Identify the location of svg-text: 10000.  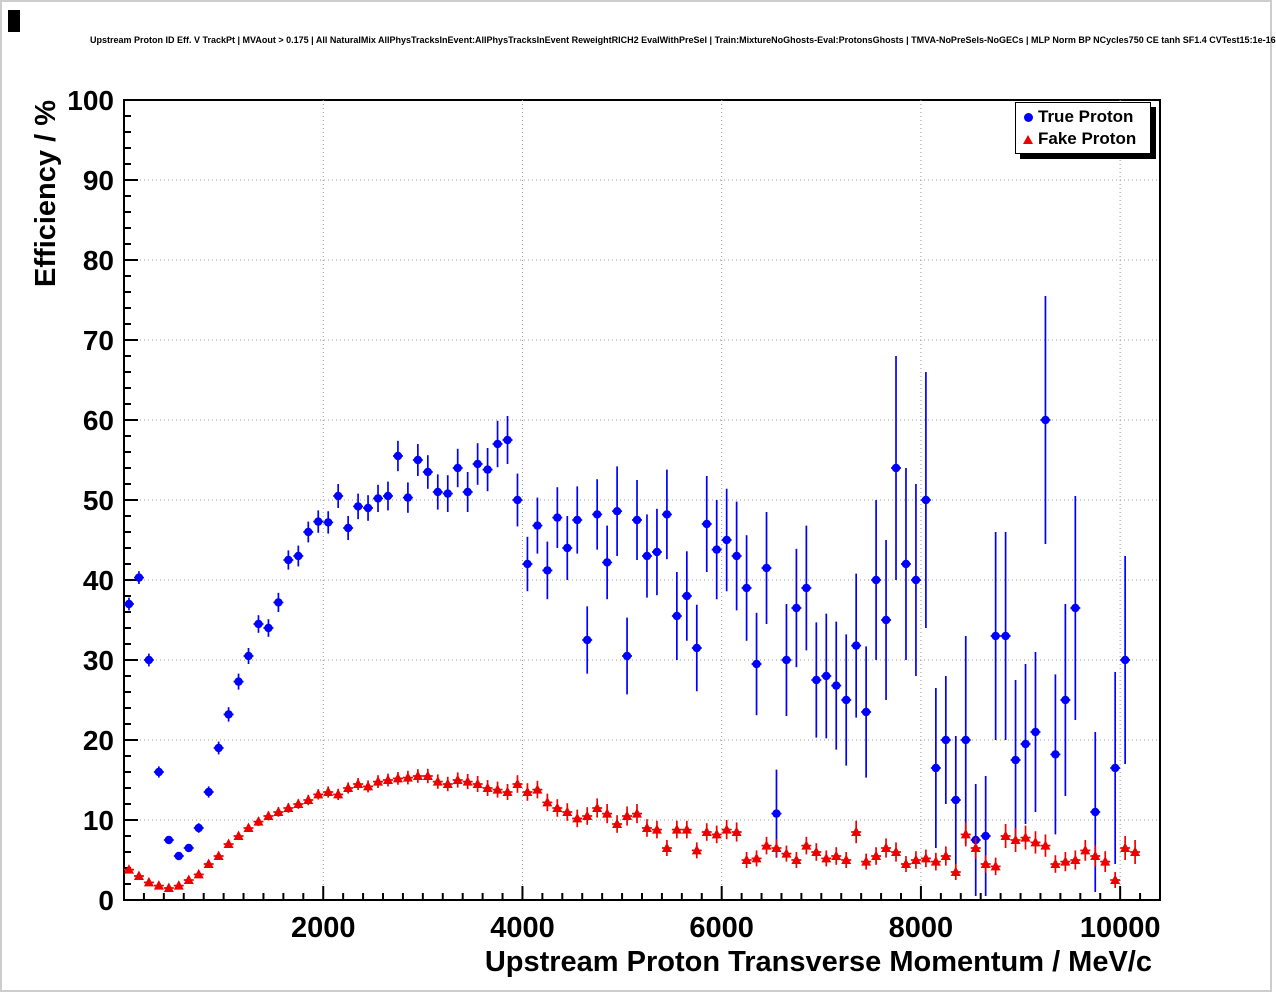
(1120, 928).